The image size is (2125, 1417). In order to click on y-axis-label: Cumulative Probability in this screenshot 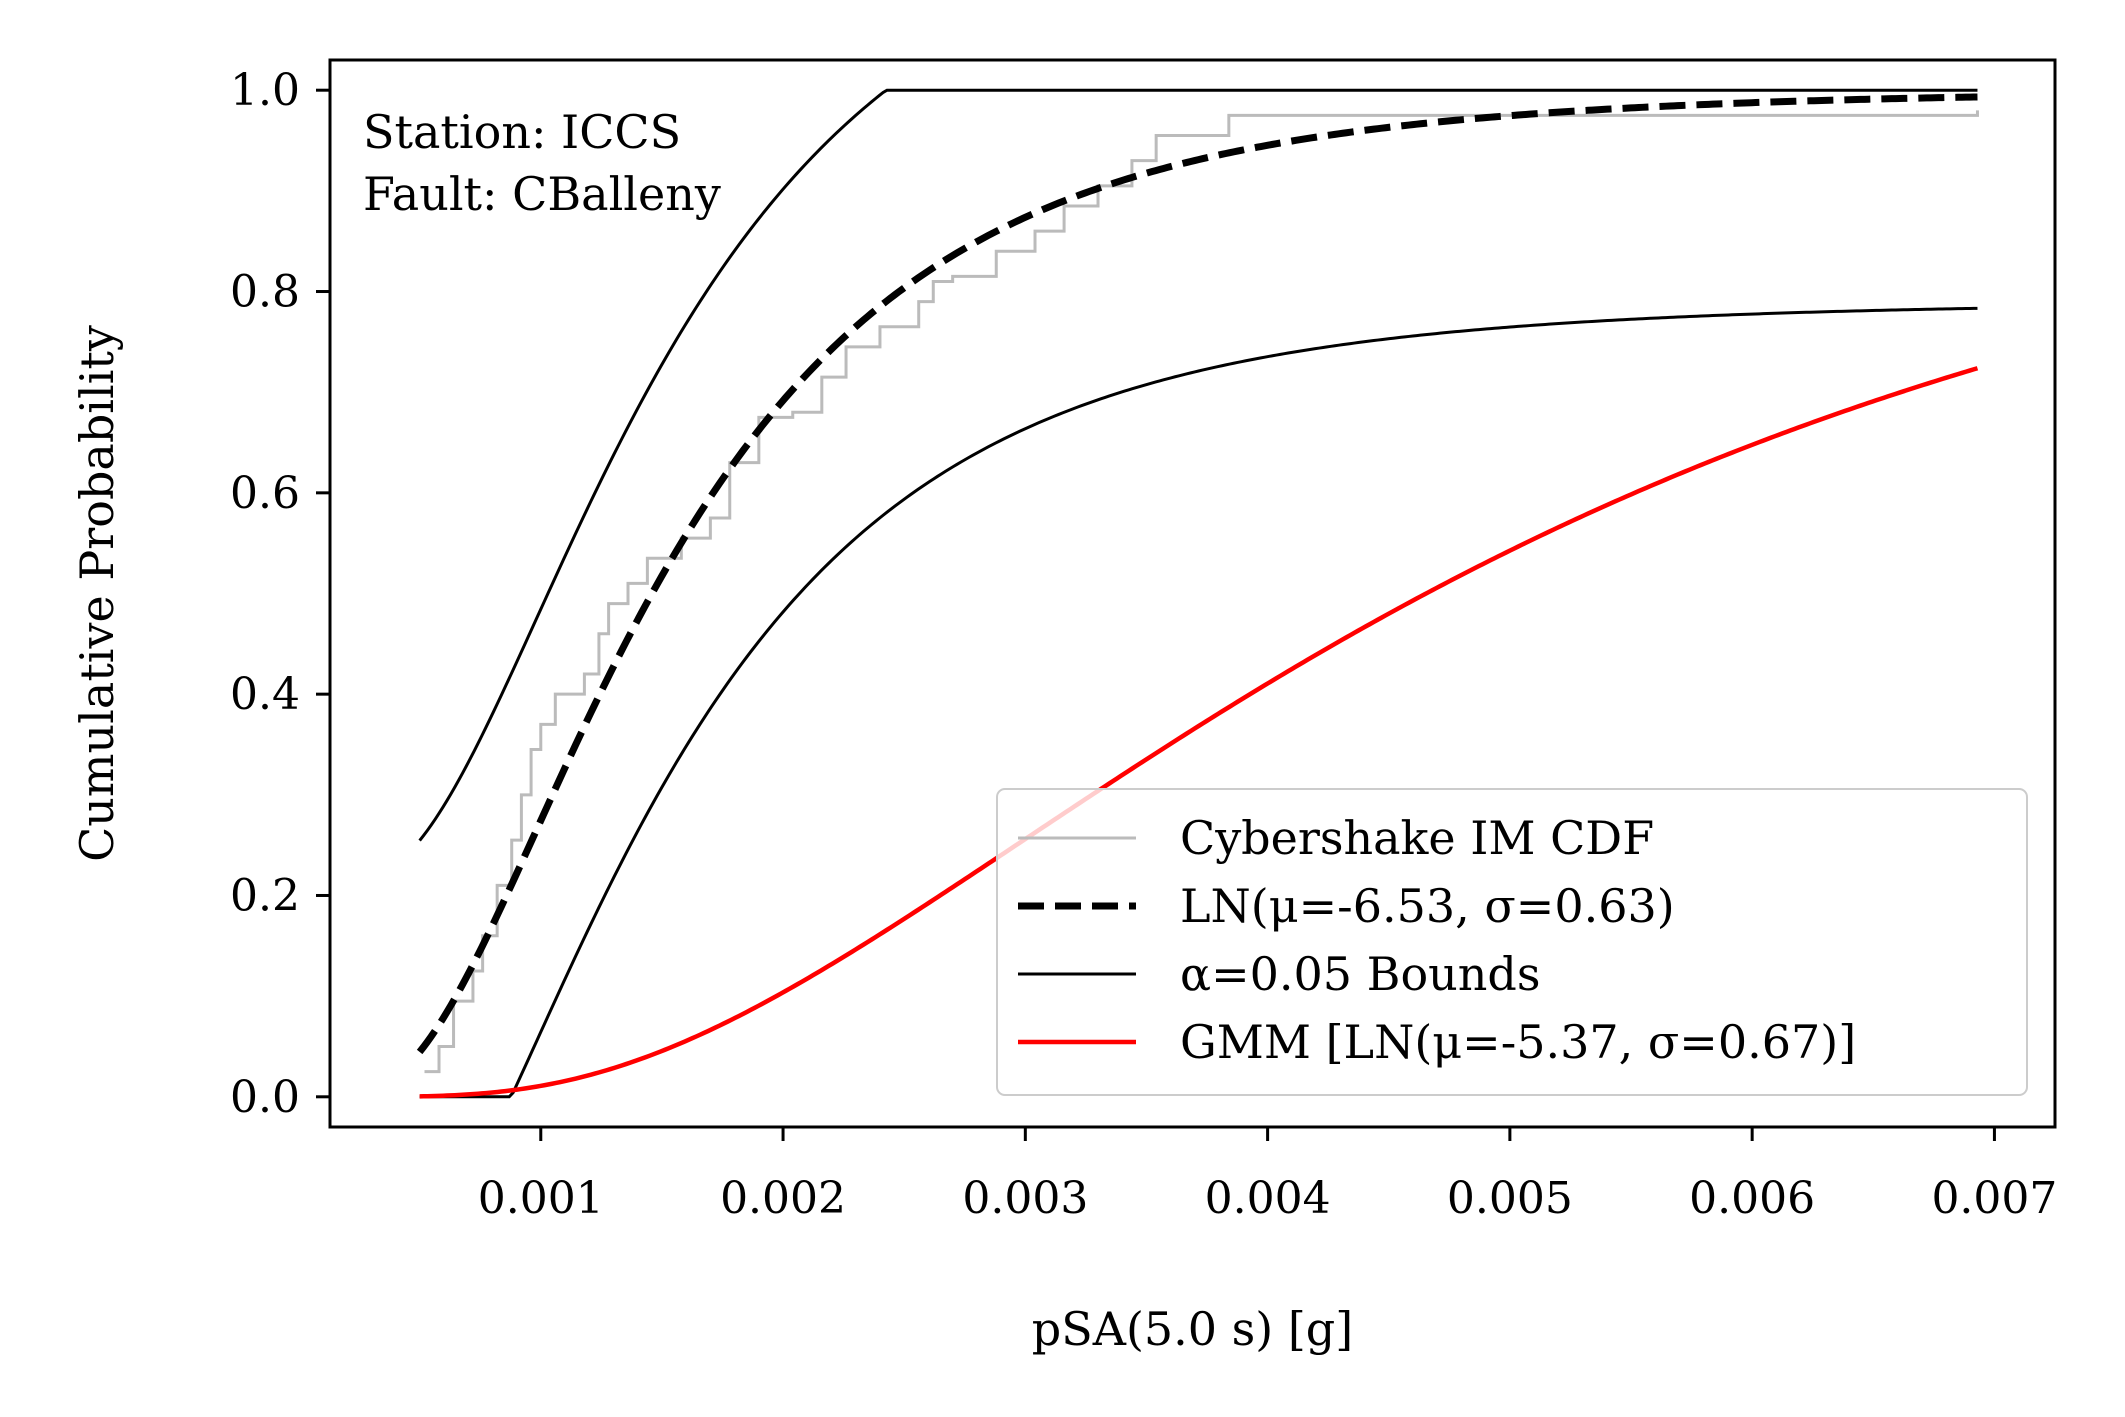, I will do `click(97, 593)`.